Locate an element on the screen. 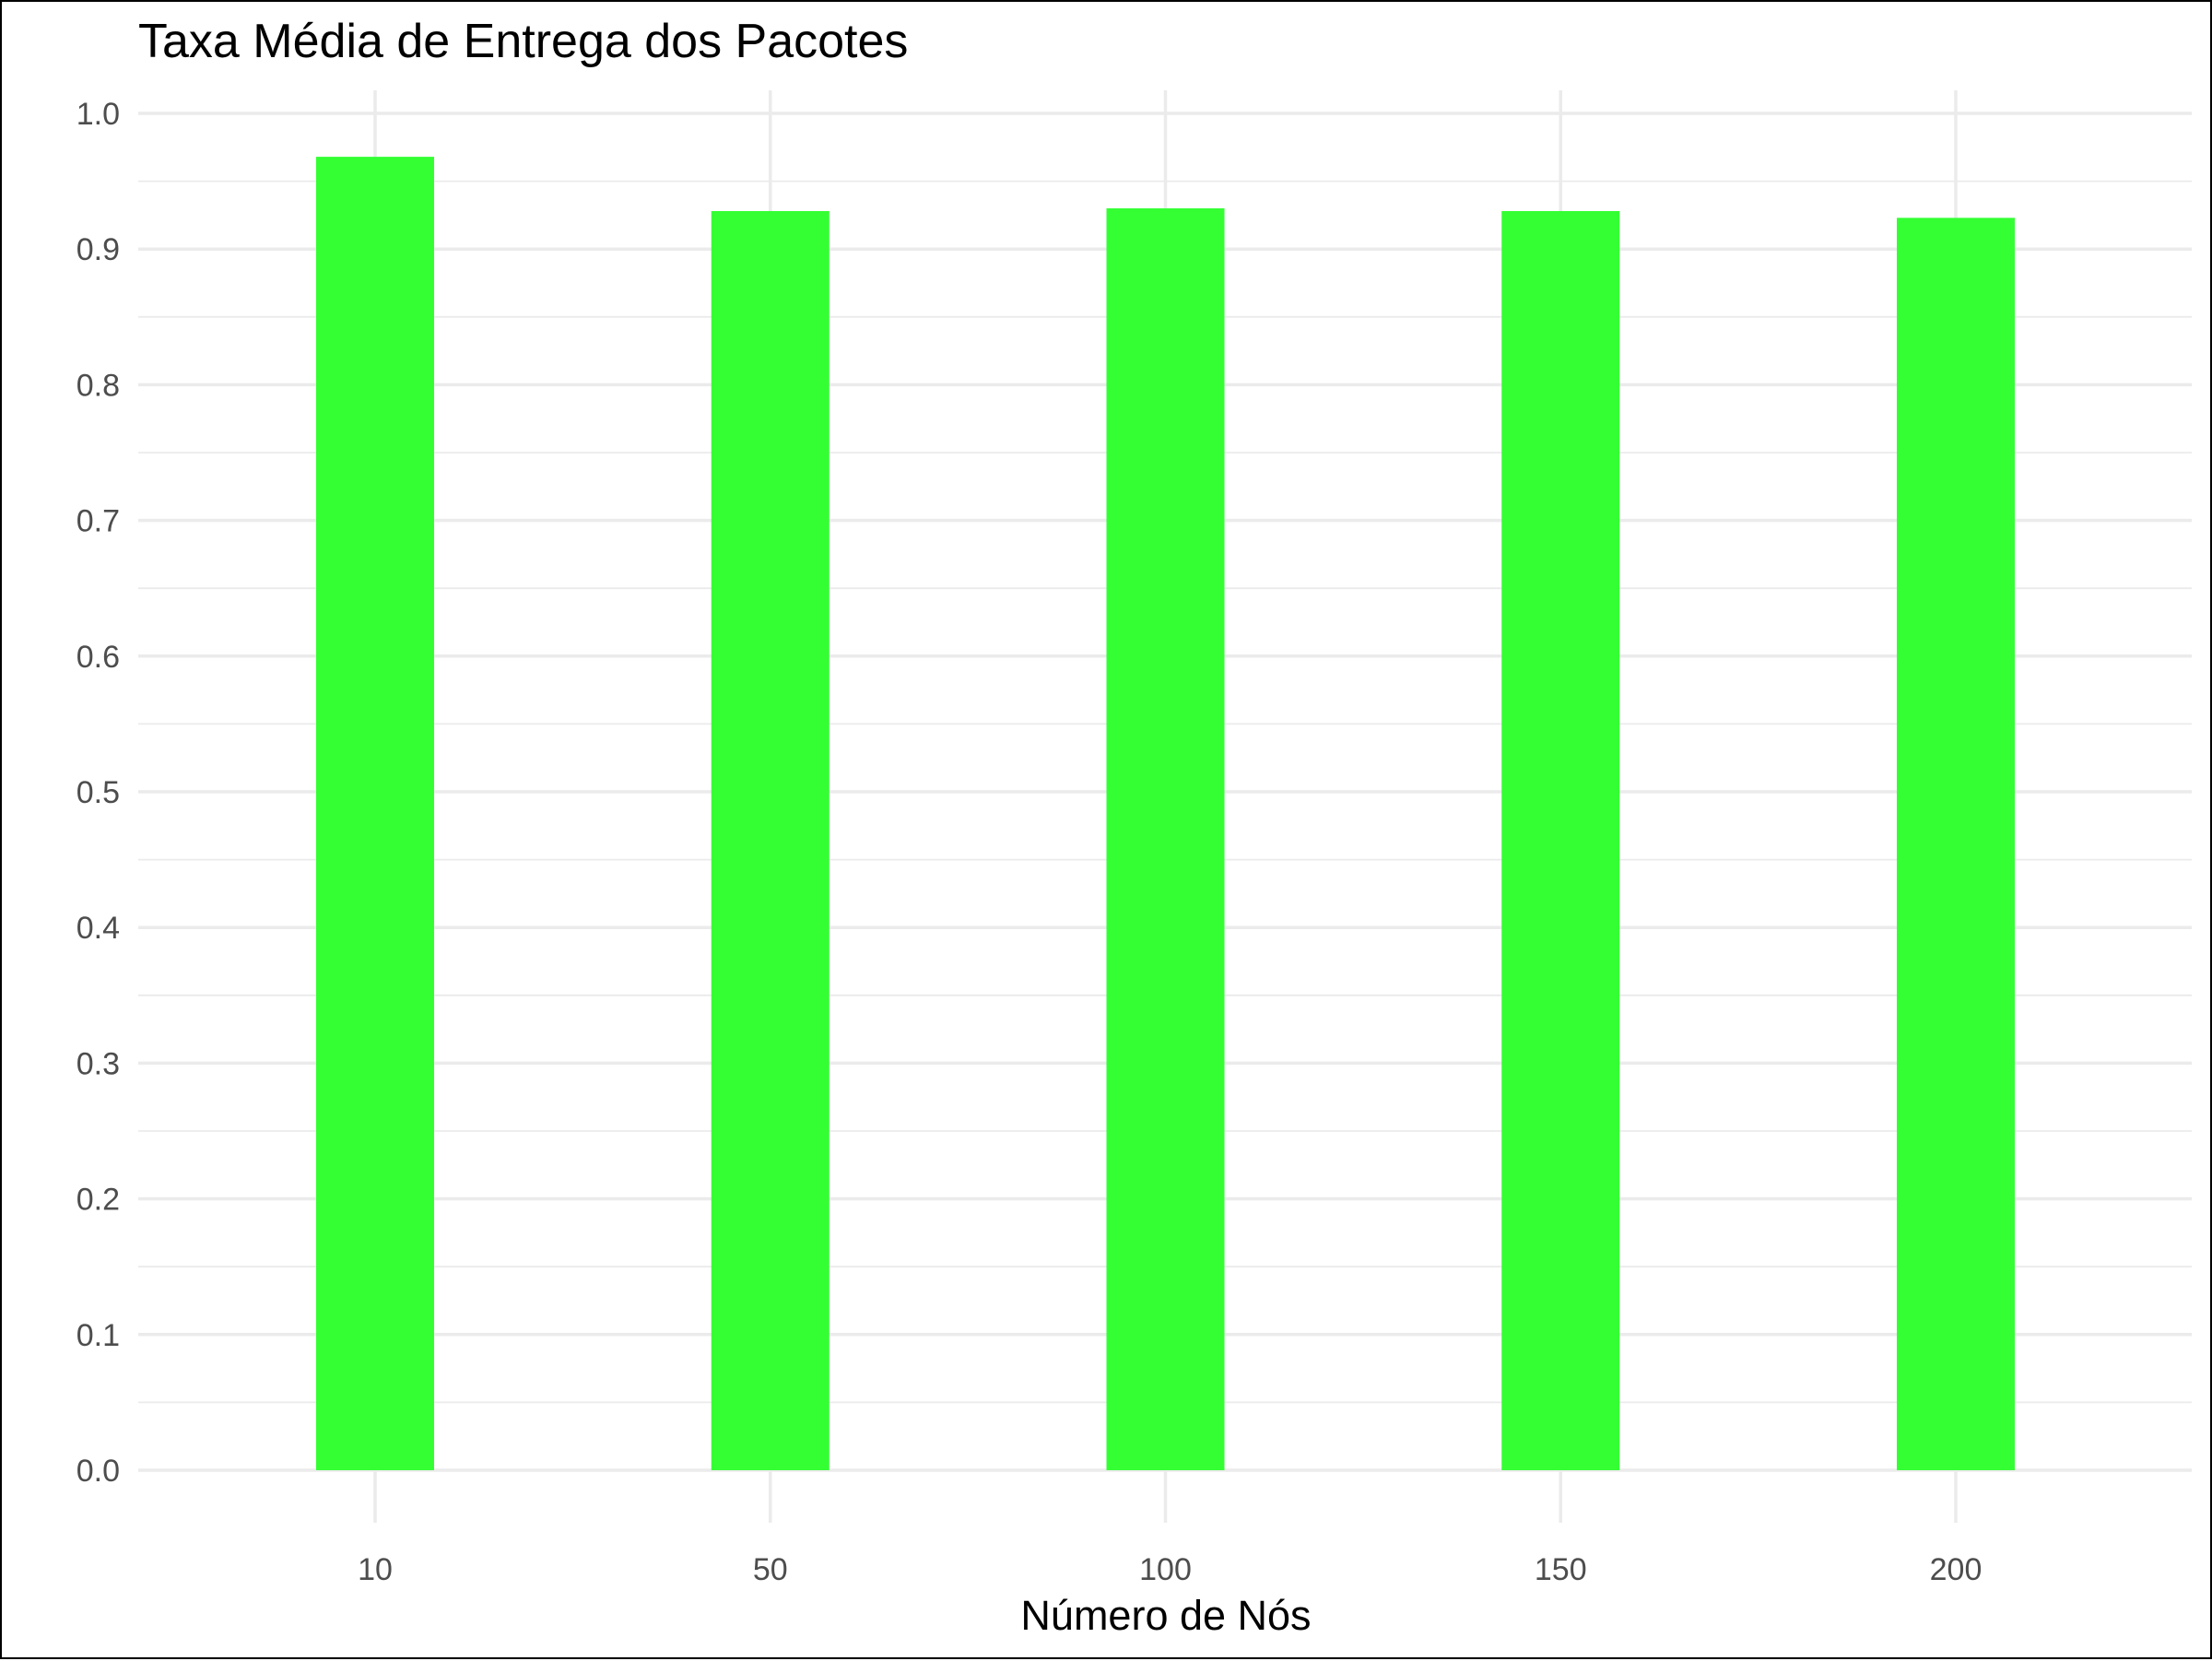 This screenshot has width=2212, height=1661. y-tick-label: 0.4 is located at coordinates (98, 929).